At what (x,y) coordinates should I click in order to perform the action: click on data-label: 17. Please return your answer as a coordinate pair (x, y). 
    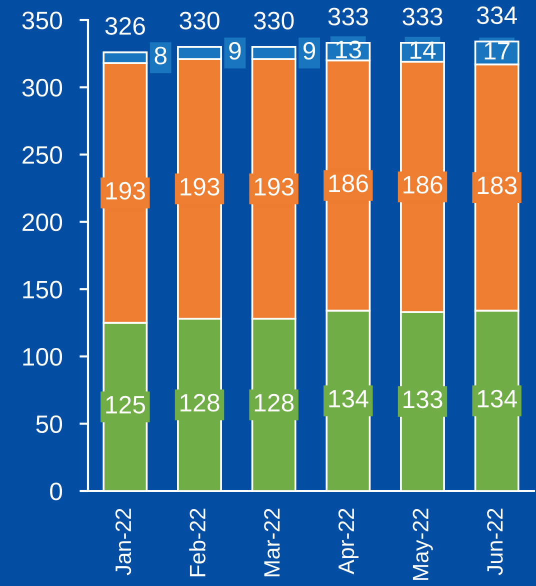
    Looking at the image, I should click on (497, 51).